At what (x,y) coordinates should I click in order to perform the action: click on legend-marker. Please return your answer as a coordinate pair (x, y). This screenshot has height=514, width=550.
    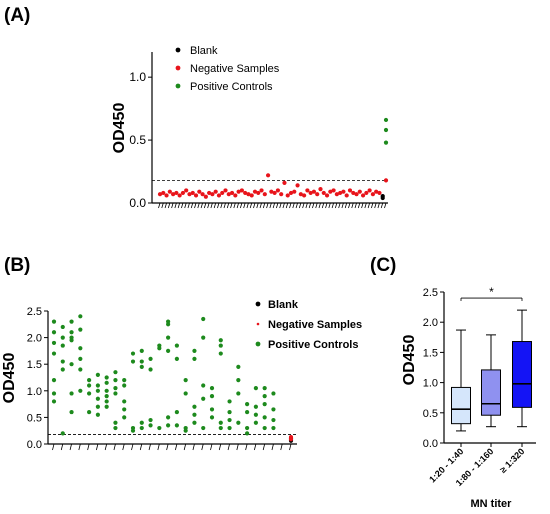
    Looking at the image, I should click on (178, 68).